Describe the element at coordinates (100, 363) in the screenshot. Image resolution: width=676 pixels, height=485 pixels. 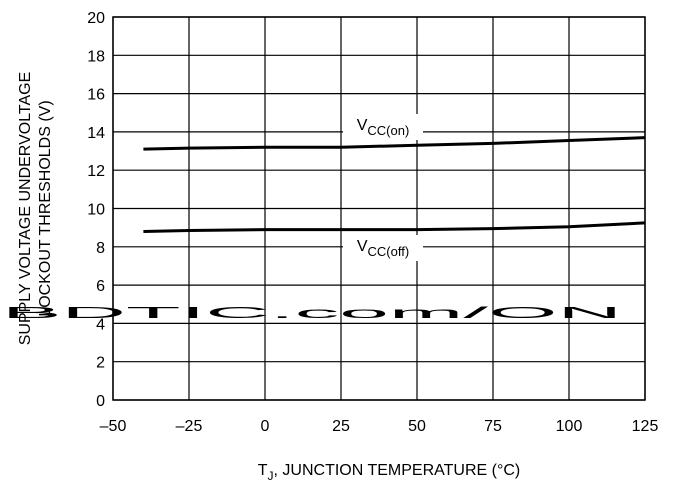
I see `y-tick-label: 2` at that location.